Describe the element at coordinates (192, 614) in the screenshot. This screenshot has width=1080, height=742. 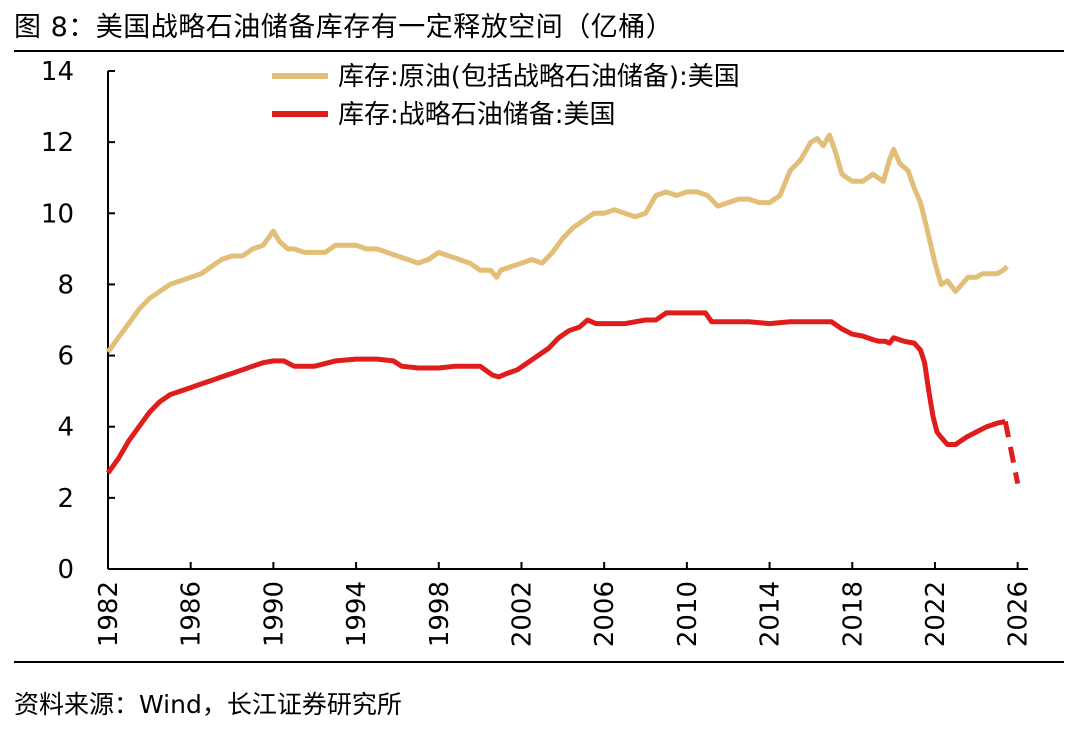
I see `x-tick-label: 1986` at that location.